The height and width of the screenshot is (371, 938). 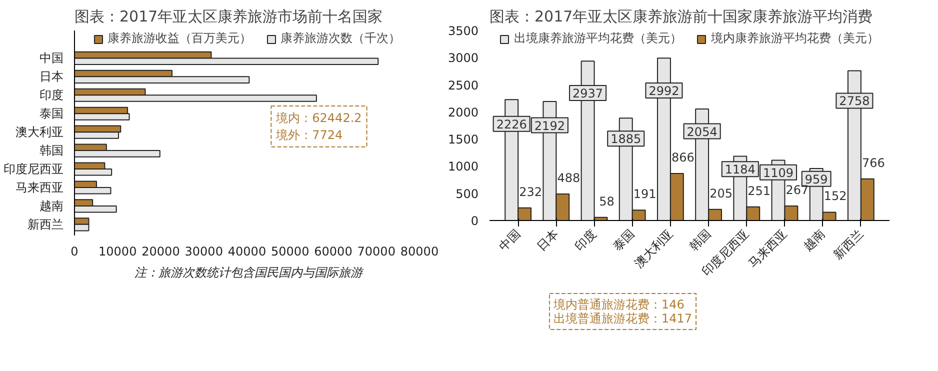 What do you see at coordinates (606, 201) in the screenshot?
I see `data-label: 58` at bounding box center [606, 201].